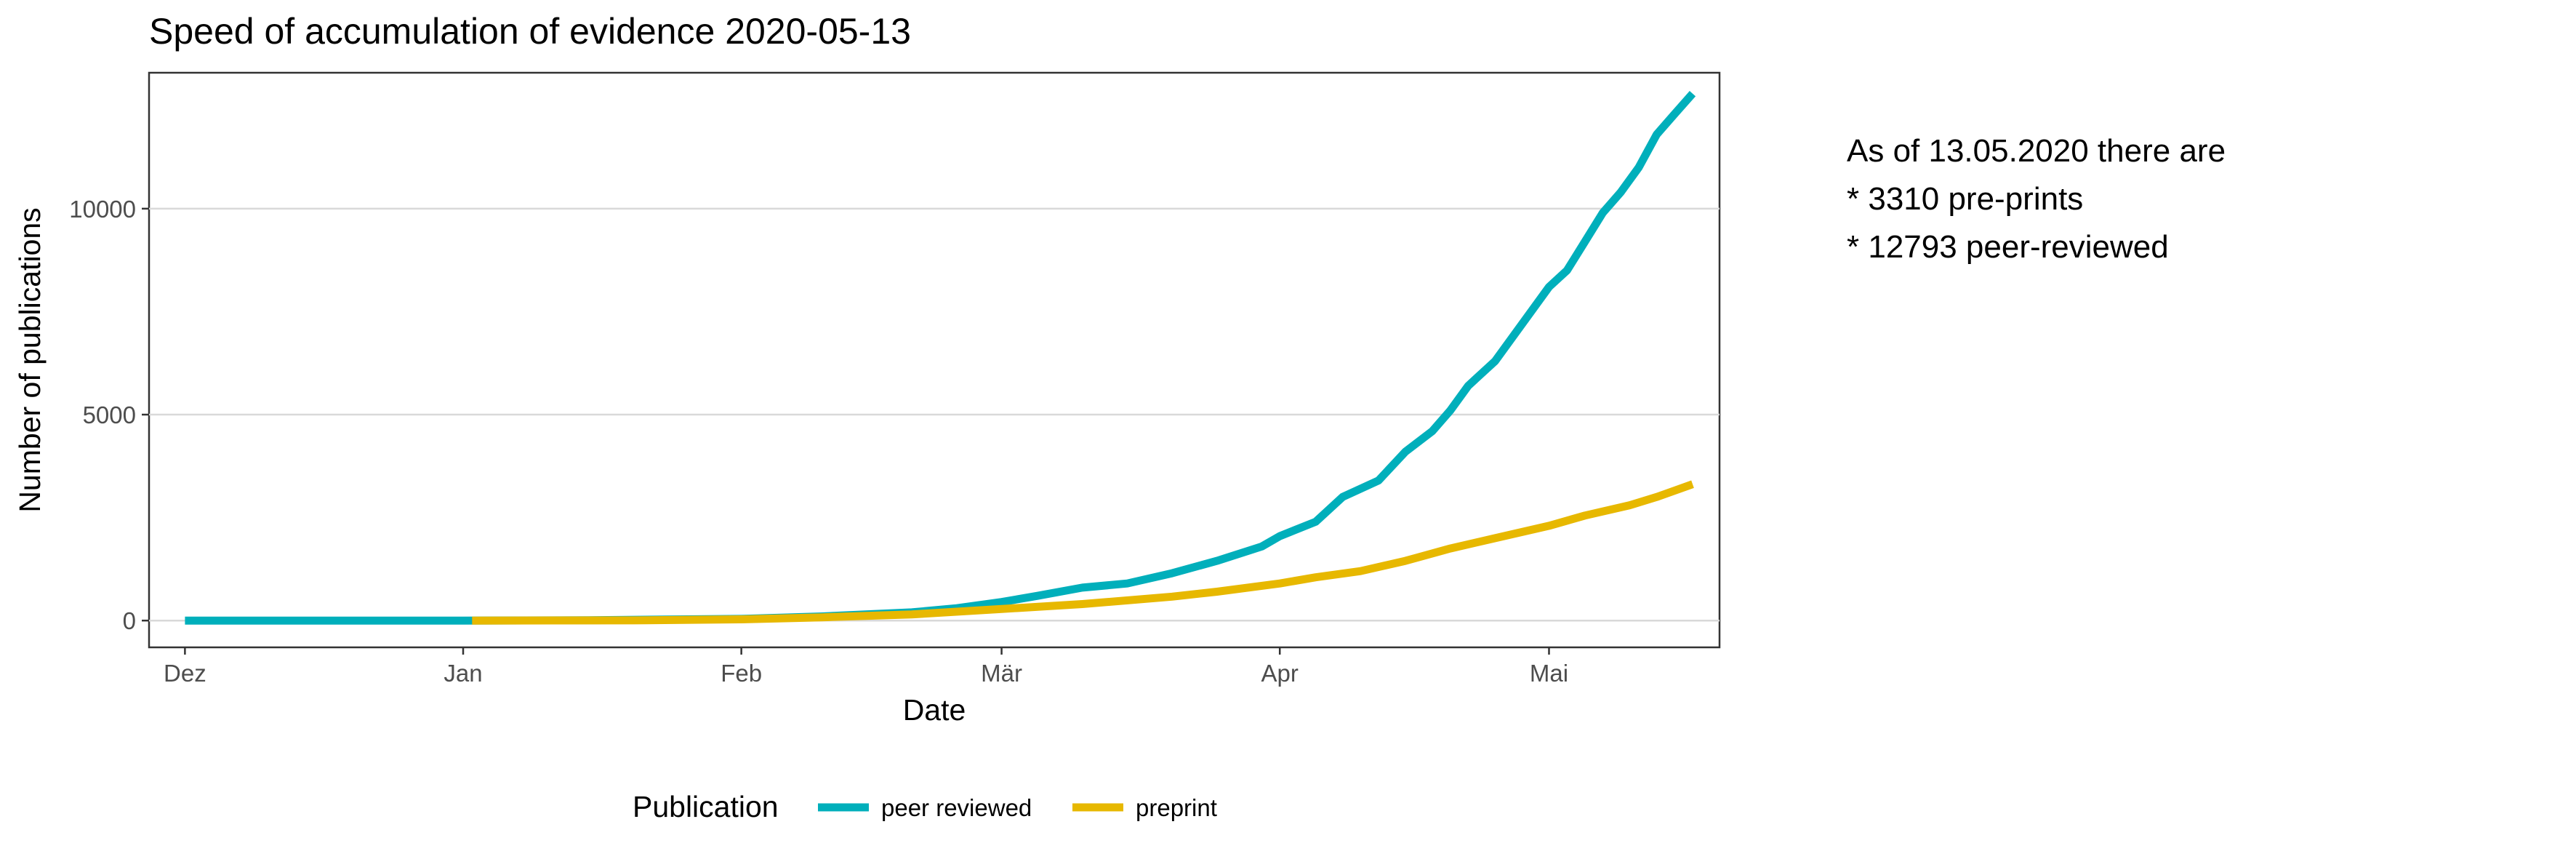  I want to click on x-tick-label: Feb, so click(741, 673).